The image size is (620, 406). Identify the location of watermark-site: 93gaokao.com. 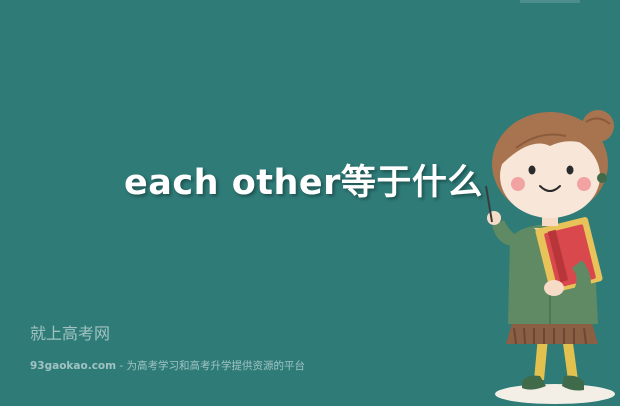
(73, 366).